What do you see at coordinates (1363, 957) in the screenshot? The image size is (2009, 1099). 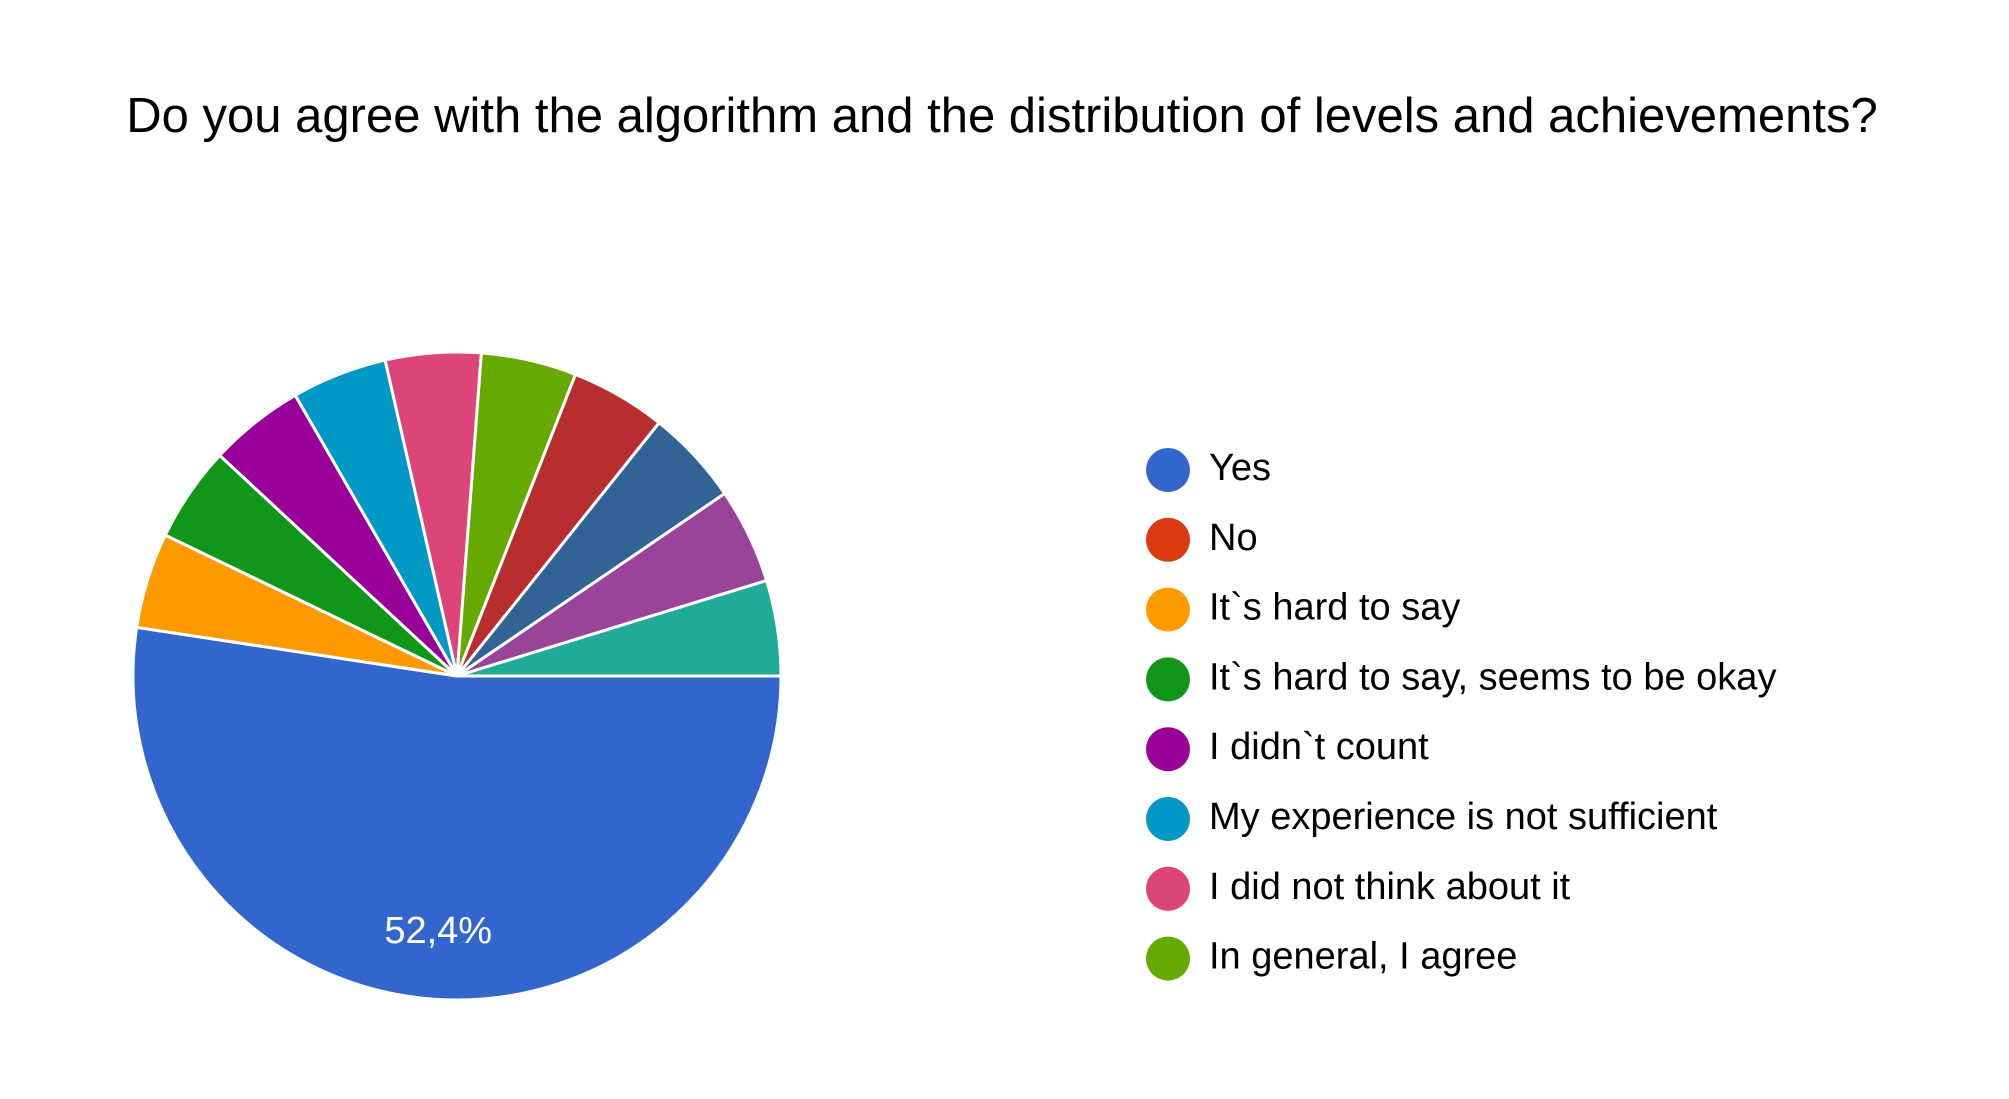 I see `legend-label: In general, I agree` at bounding box center [1363, 957].